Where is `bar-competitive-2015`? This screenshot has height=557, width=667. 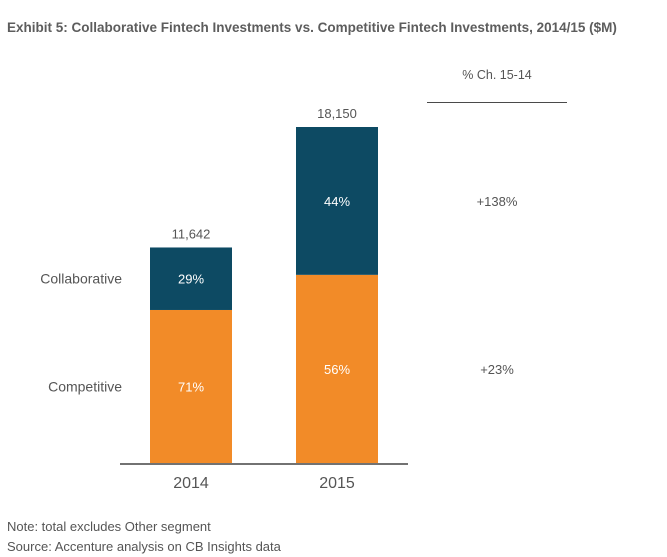
bar-competitive-2015 is located at coordinates (337, 368).